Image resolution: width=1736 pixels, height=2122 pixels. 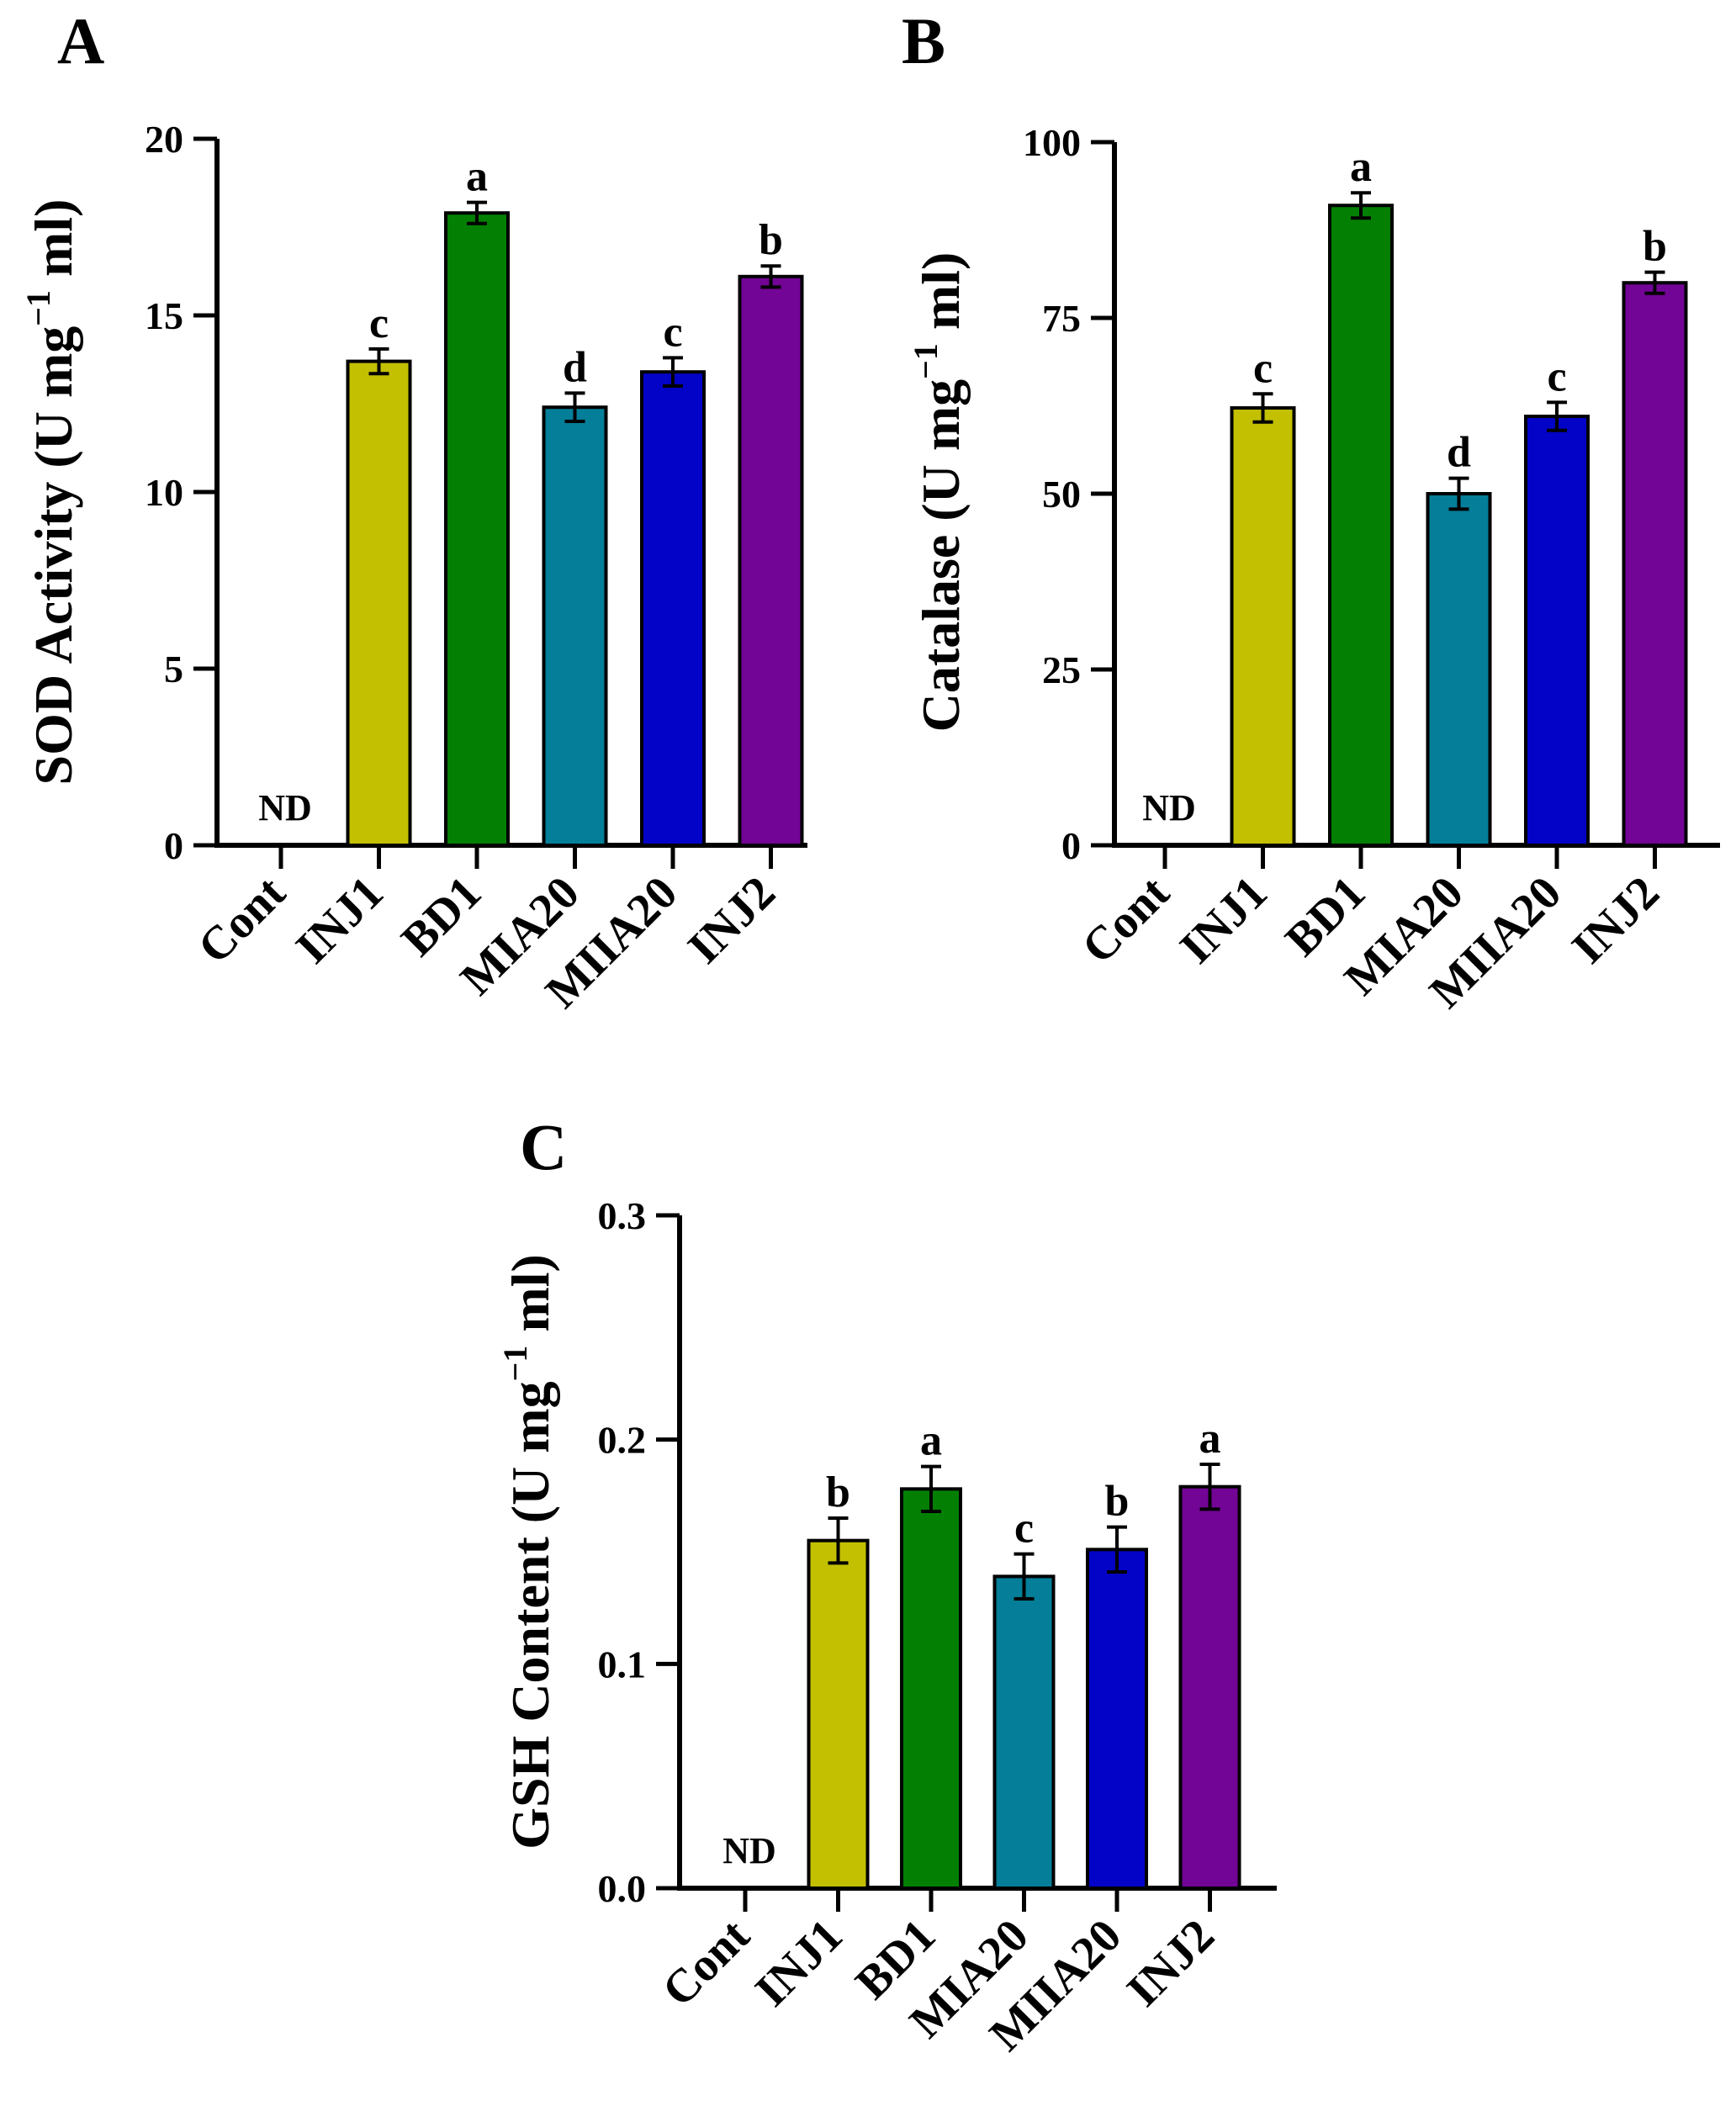 I want to click on y-tick-label: 25, so click(x=1061, y=669).